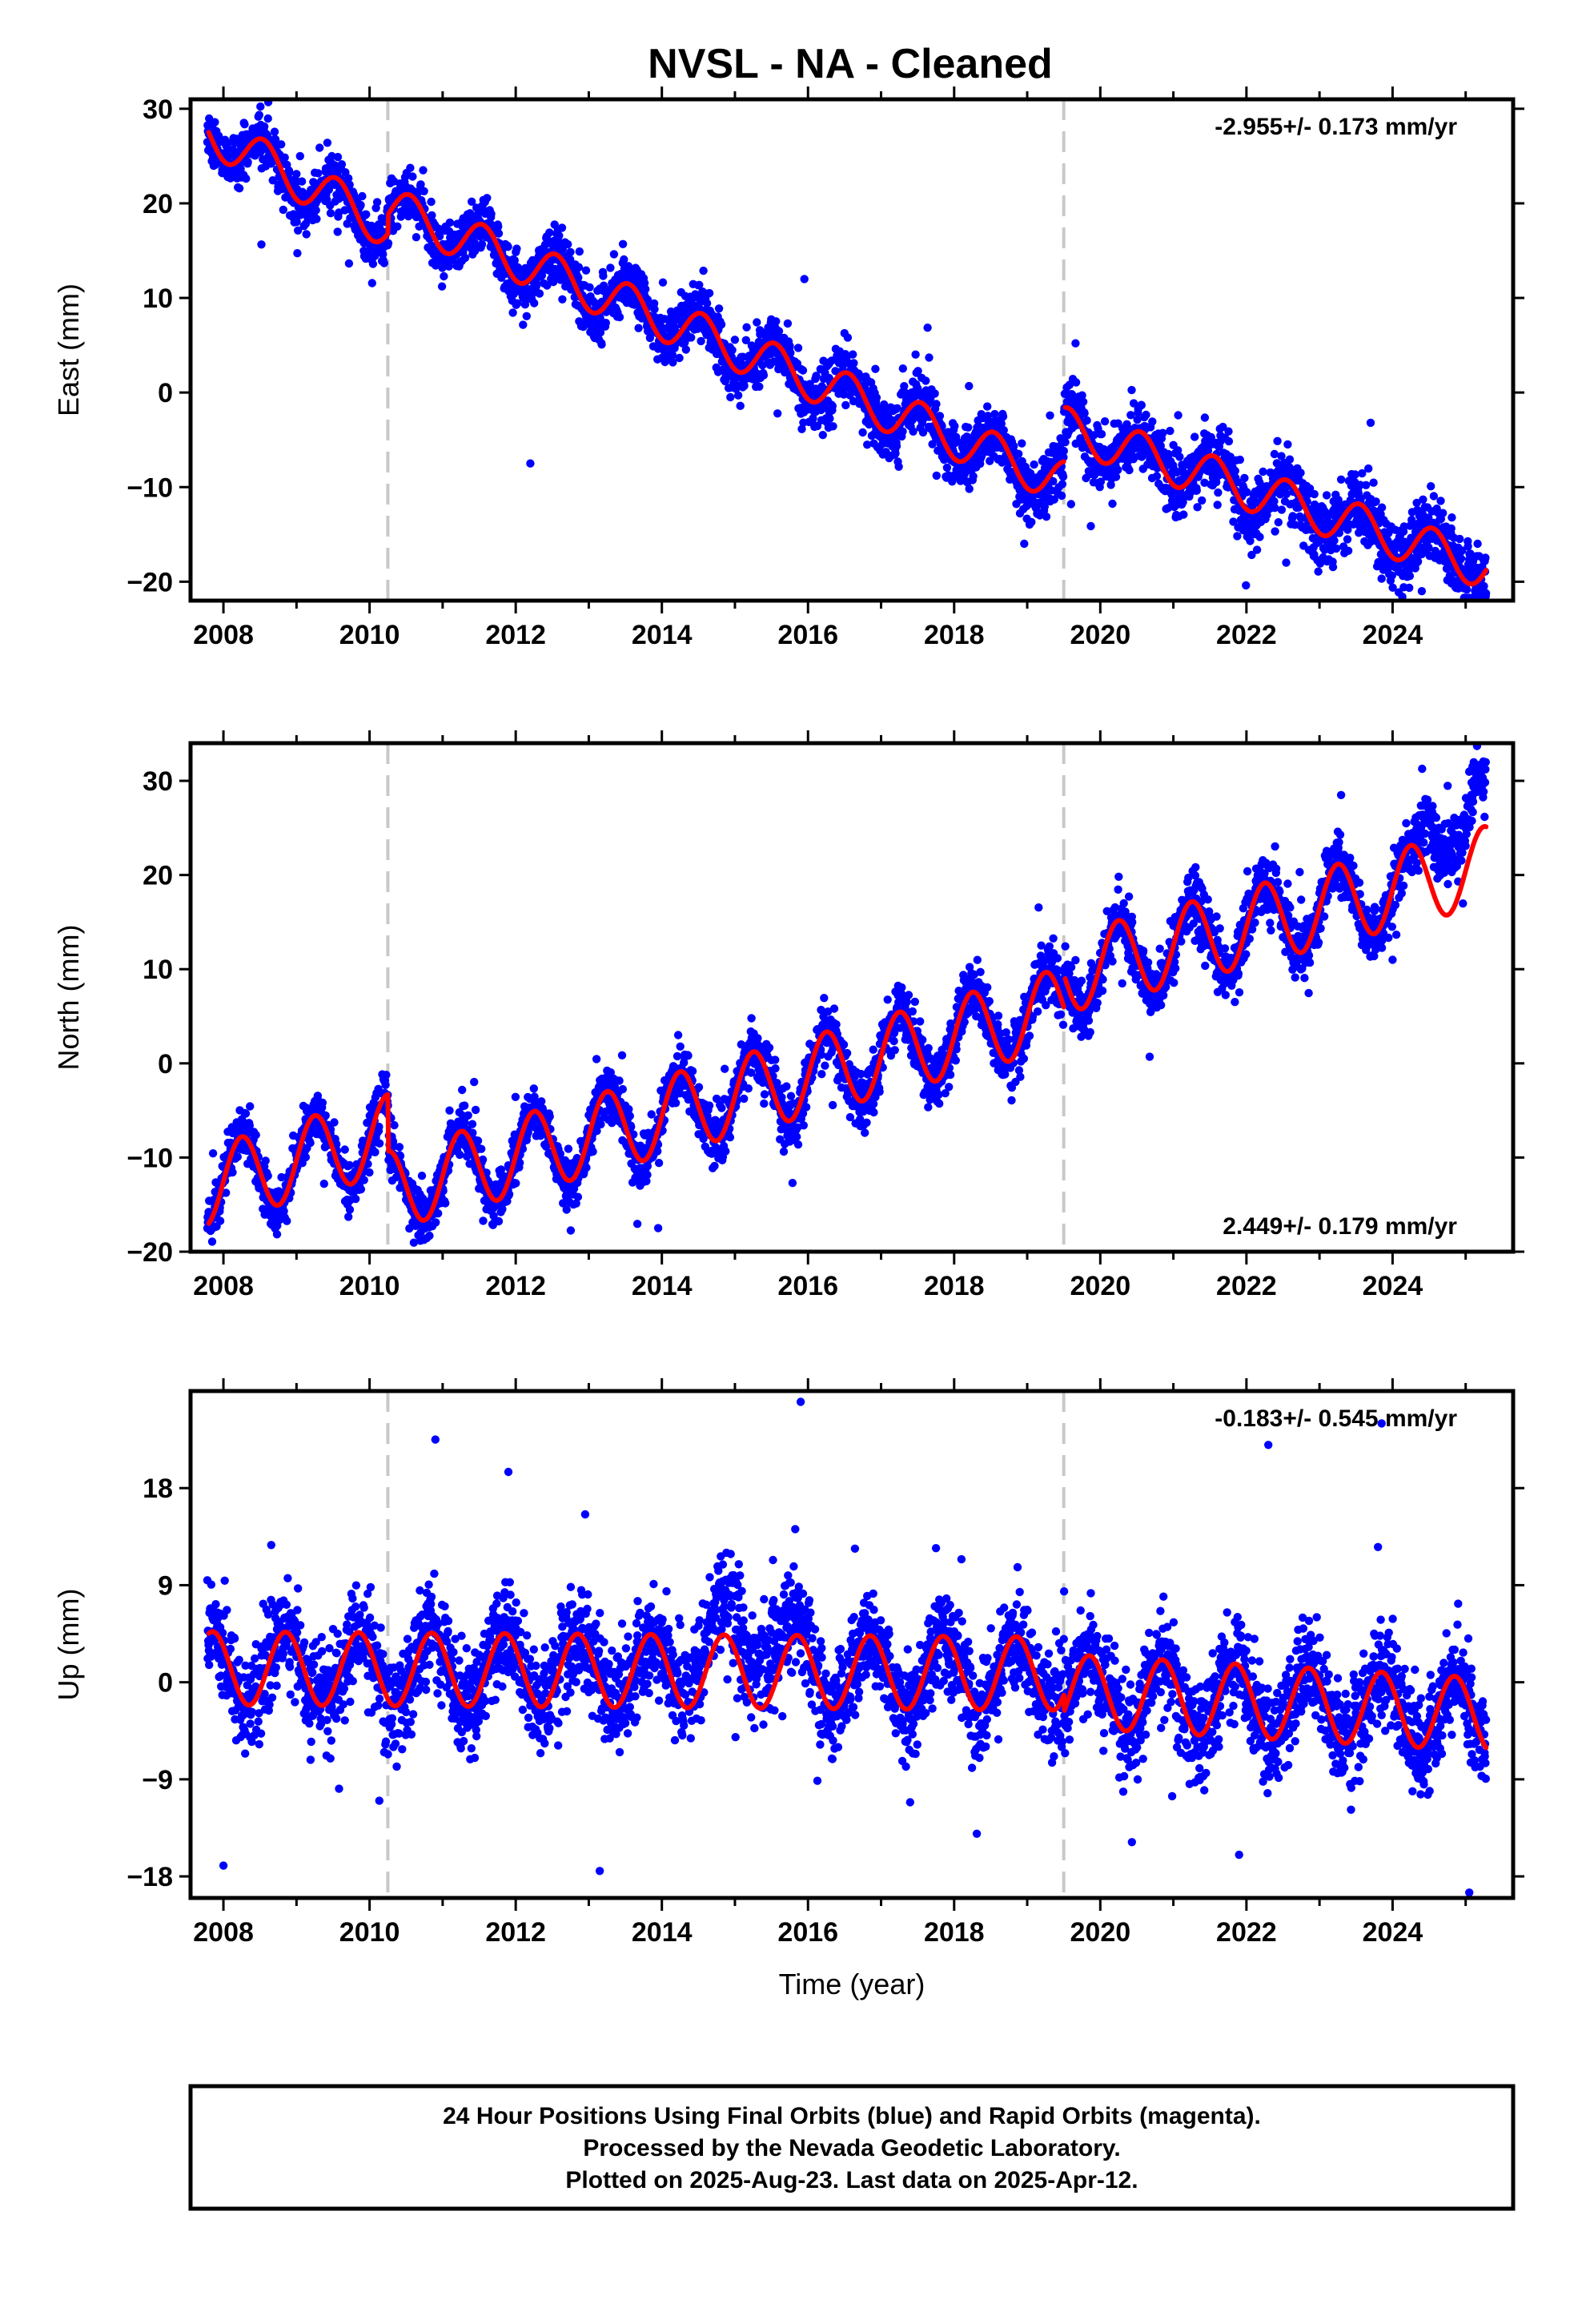  What do you see at coordinates (165, 393) in the screenshot?
I see `y-tick-label: 0` at bounding box center [165, 393].